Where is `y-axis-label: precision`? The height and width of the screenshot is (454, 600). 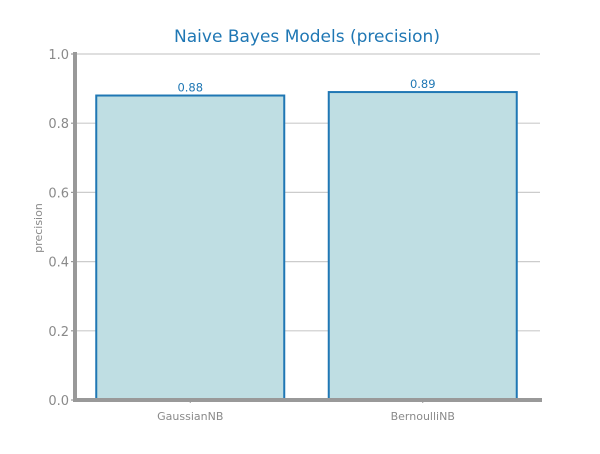 y-axis-label: precision is located at coordinates (38, 228).